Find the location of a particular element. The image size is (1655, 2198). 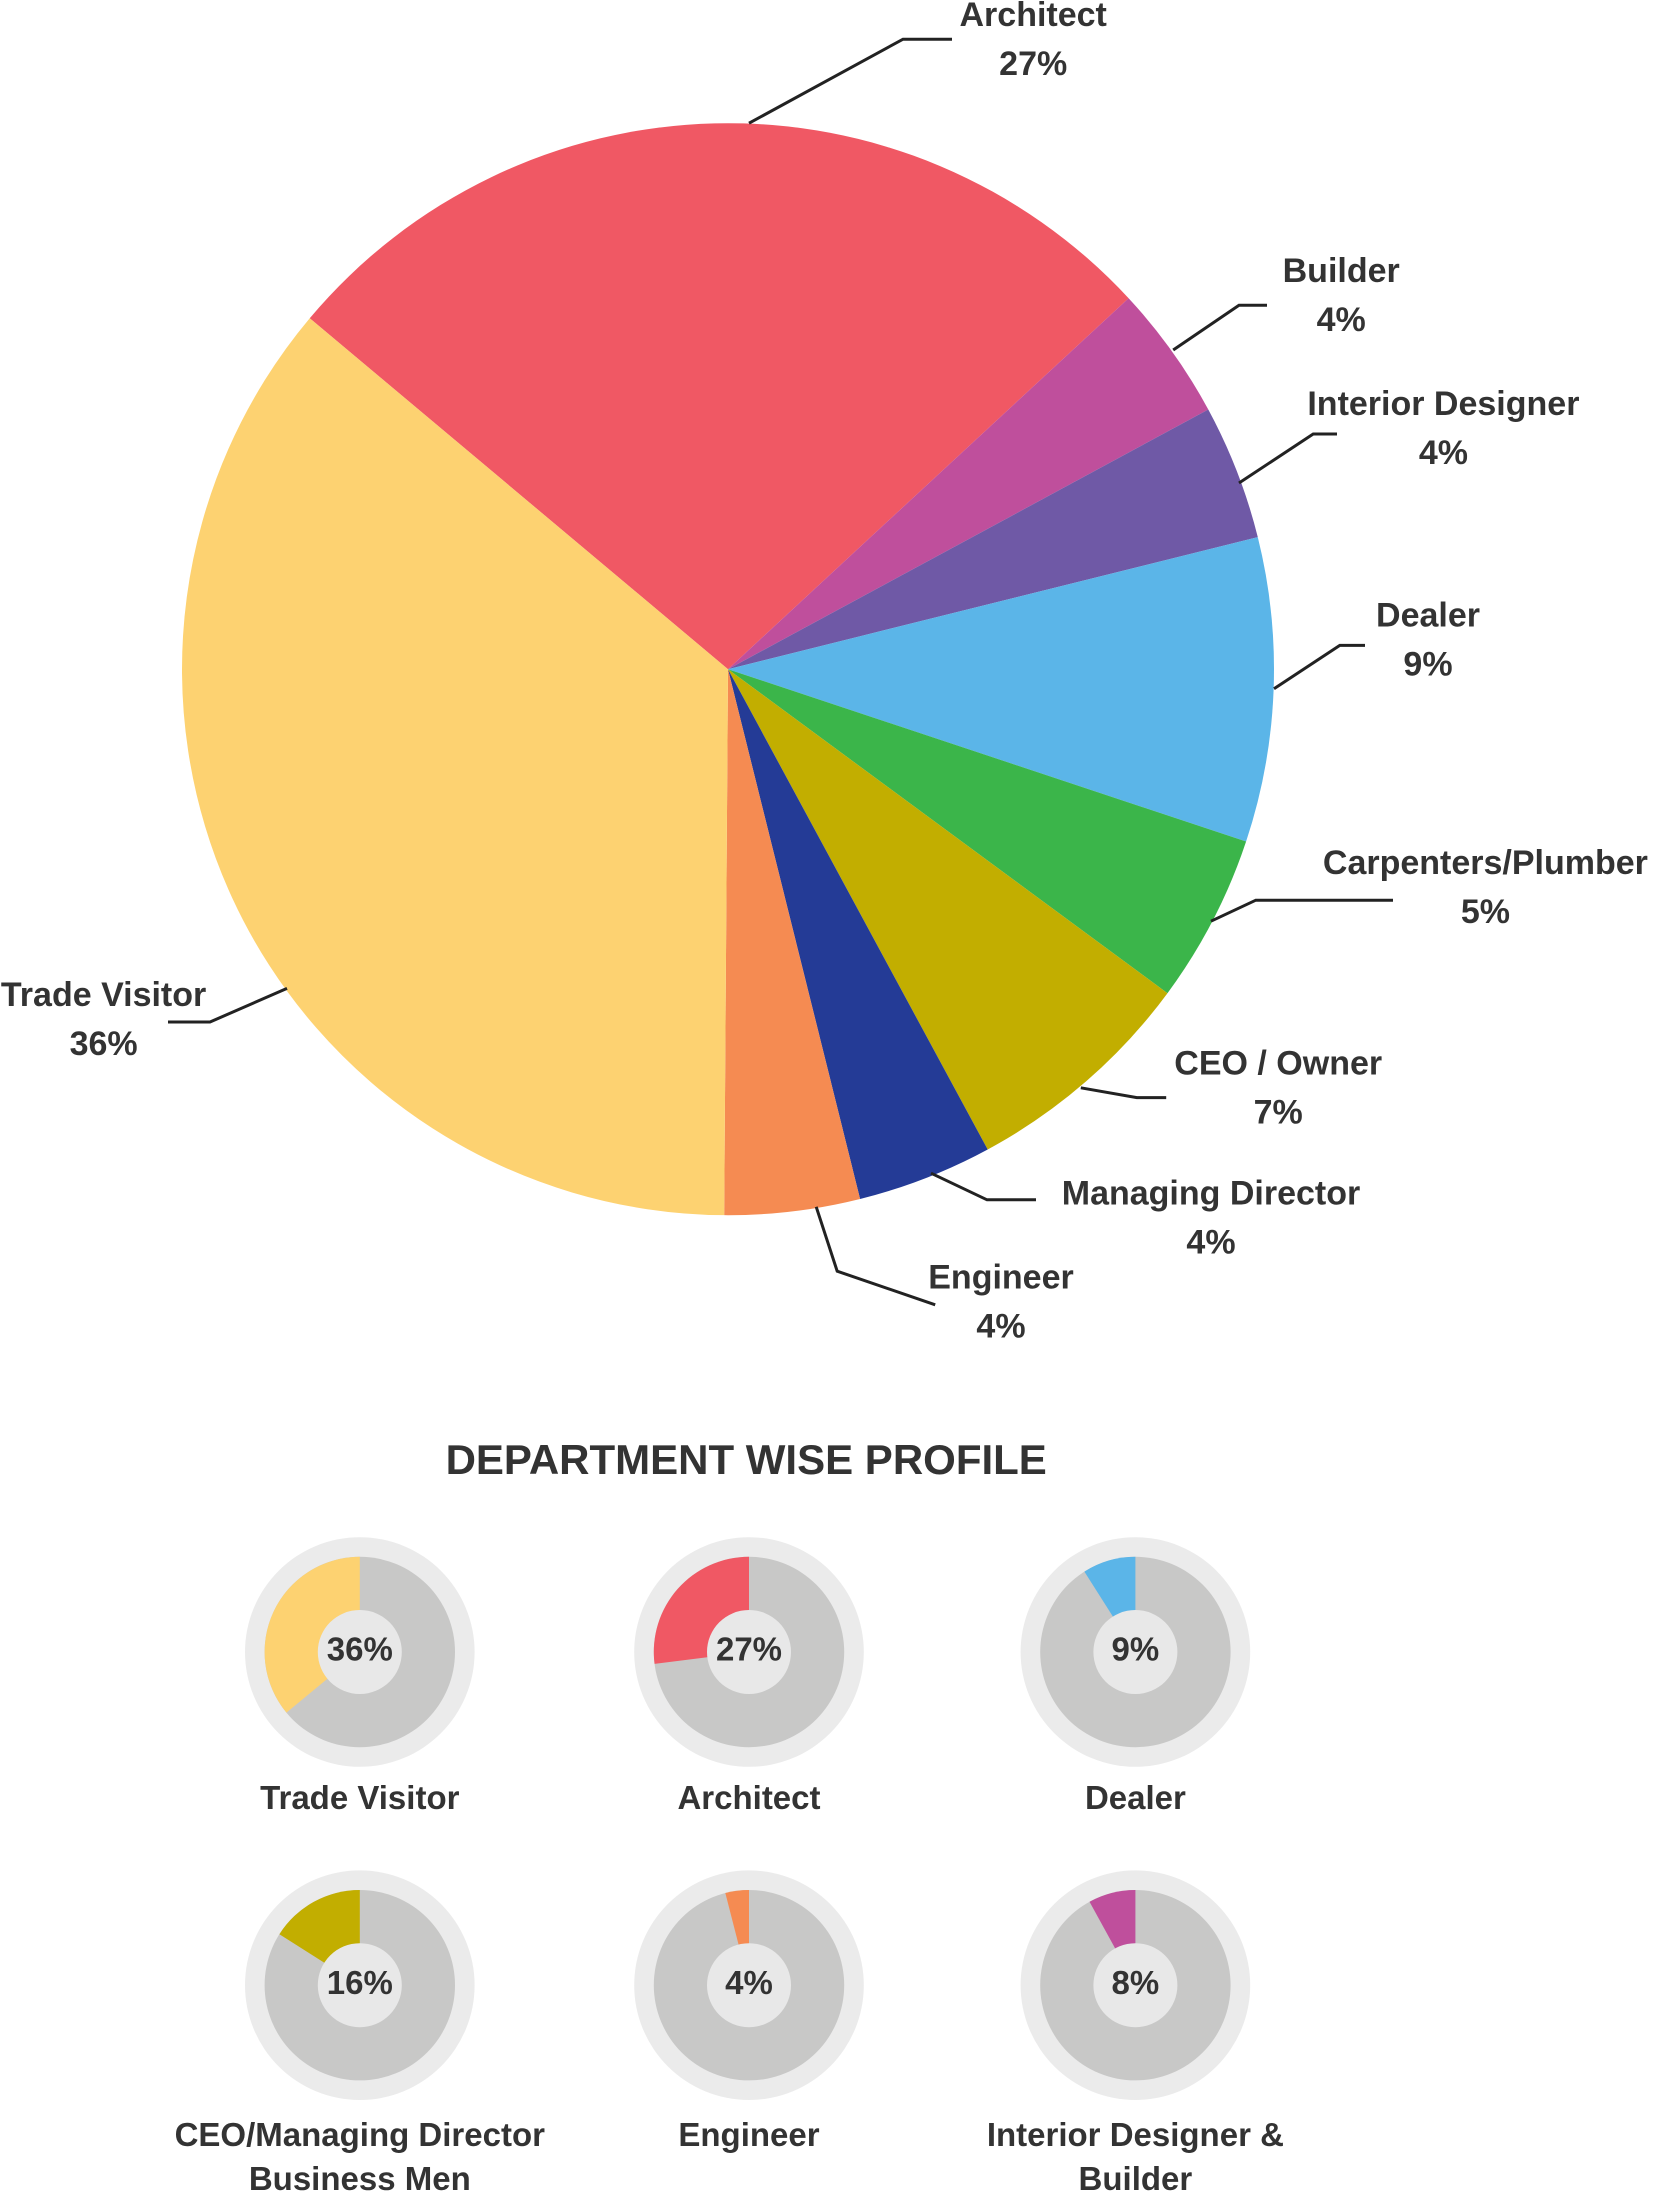

donut-label: Interior Designer & Builder is located at coordinates (1135, 2156).